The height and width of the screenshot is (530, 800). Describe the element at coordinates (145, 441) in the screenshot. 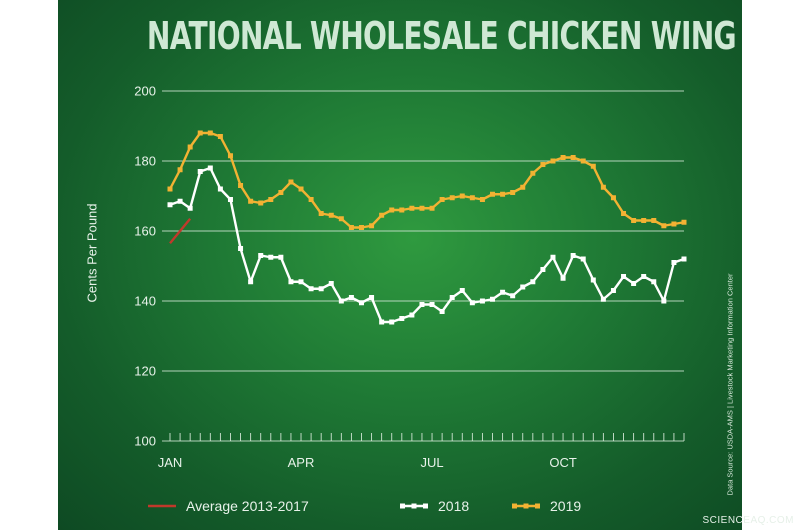

I see `y-tick-label-100: 100` at that location.